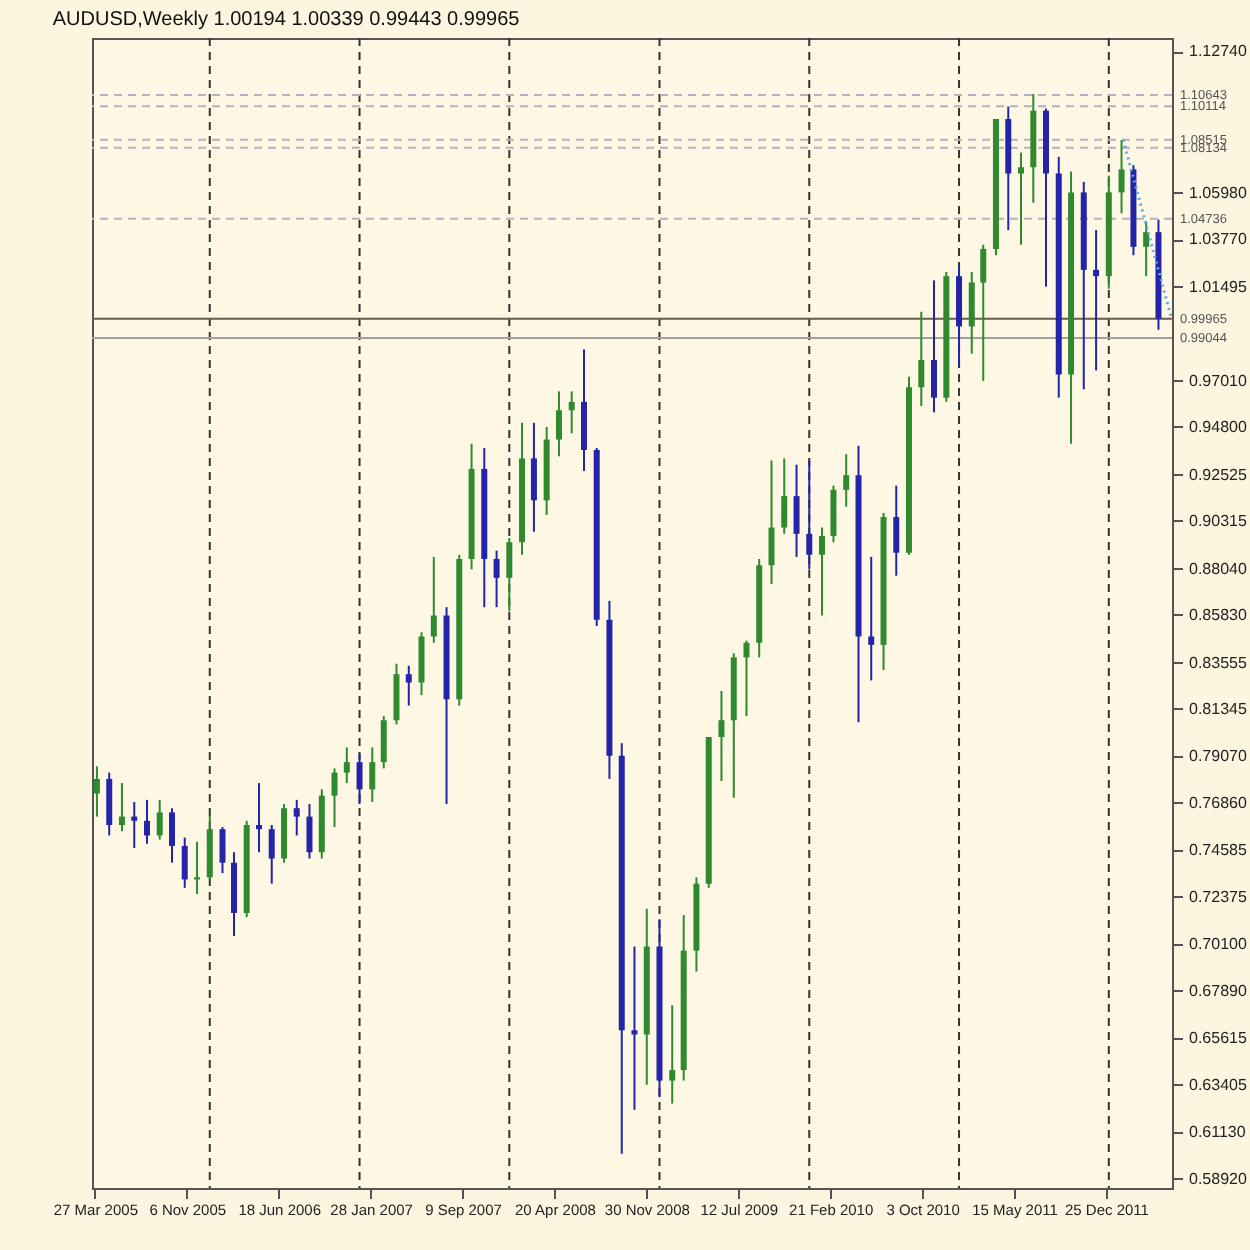  What do you see at coordinates (1218, 756) in the screenshot?
I see `y-tick-label: 0.79070` at bounding box center [1218, 756].